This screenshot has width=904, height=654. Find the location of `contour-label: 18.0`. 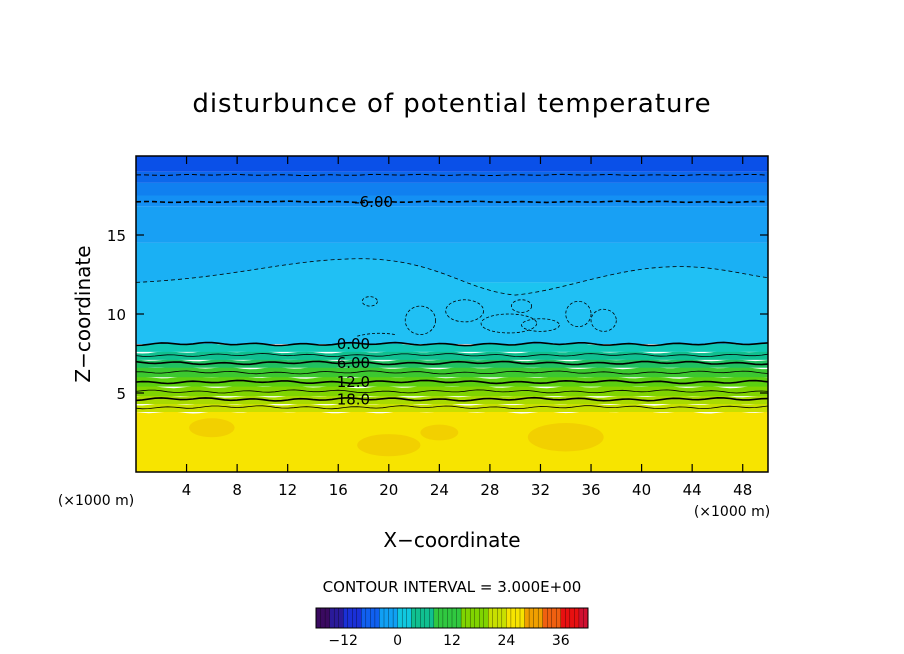

contour-label: 18.0 is located at coordinates (353, 399).